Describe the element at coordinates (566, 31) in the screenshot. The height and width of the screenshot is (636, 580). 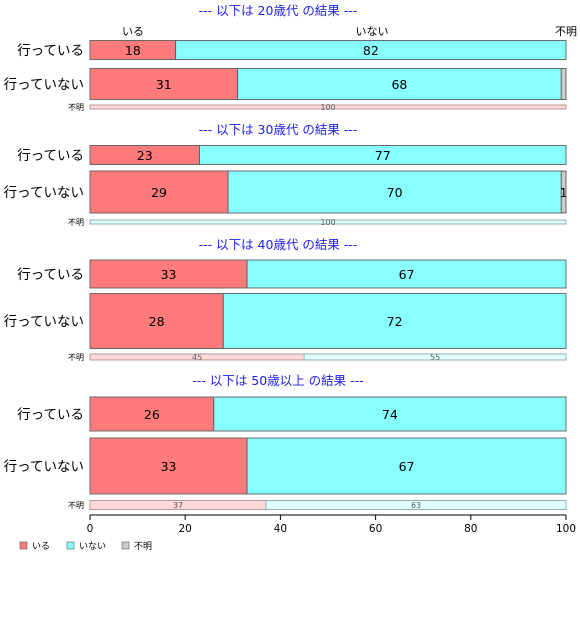
I see `column-header: 不明` at that location.